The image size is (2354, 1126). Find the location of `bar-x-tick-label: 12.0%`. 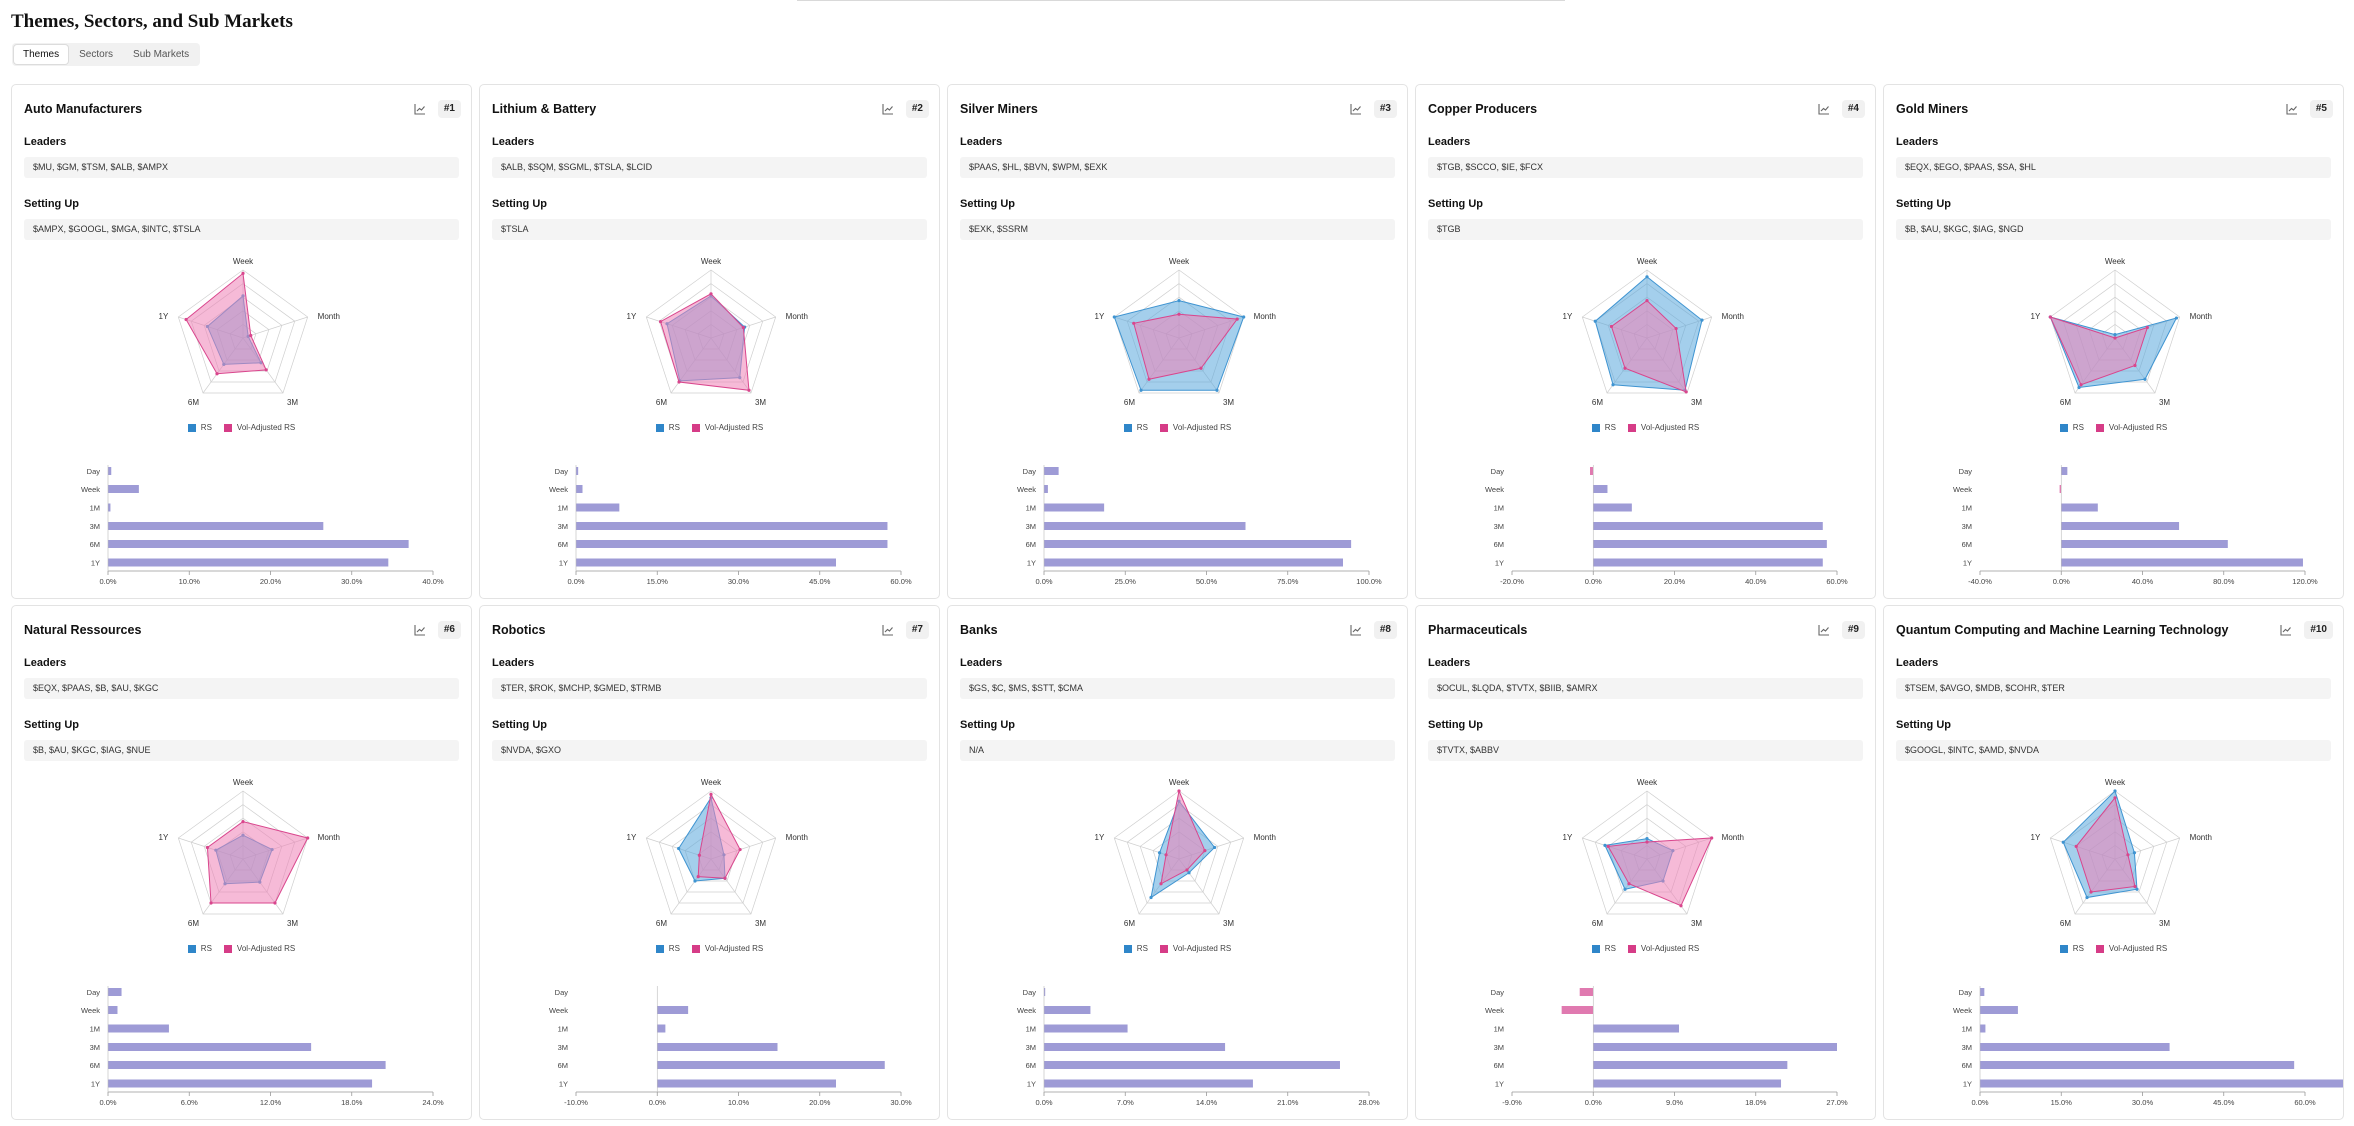

bar-x-tick-label: 12.0% is located at coordinates (271, 1102).